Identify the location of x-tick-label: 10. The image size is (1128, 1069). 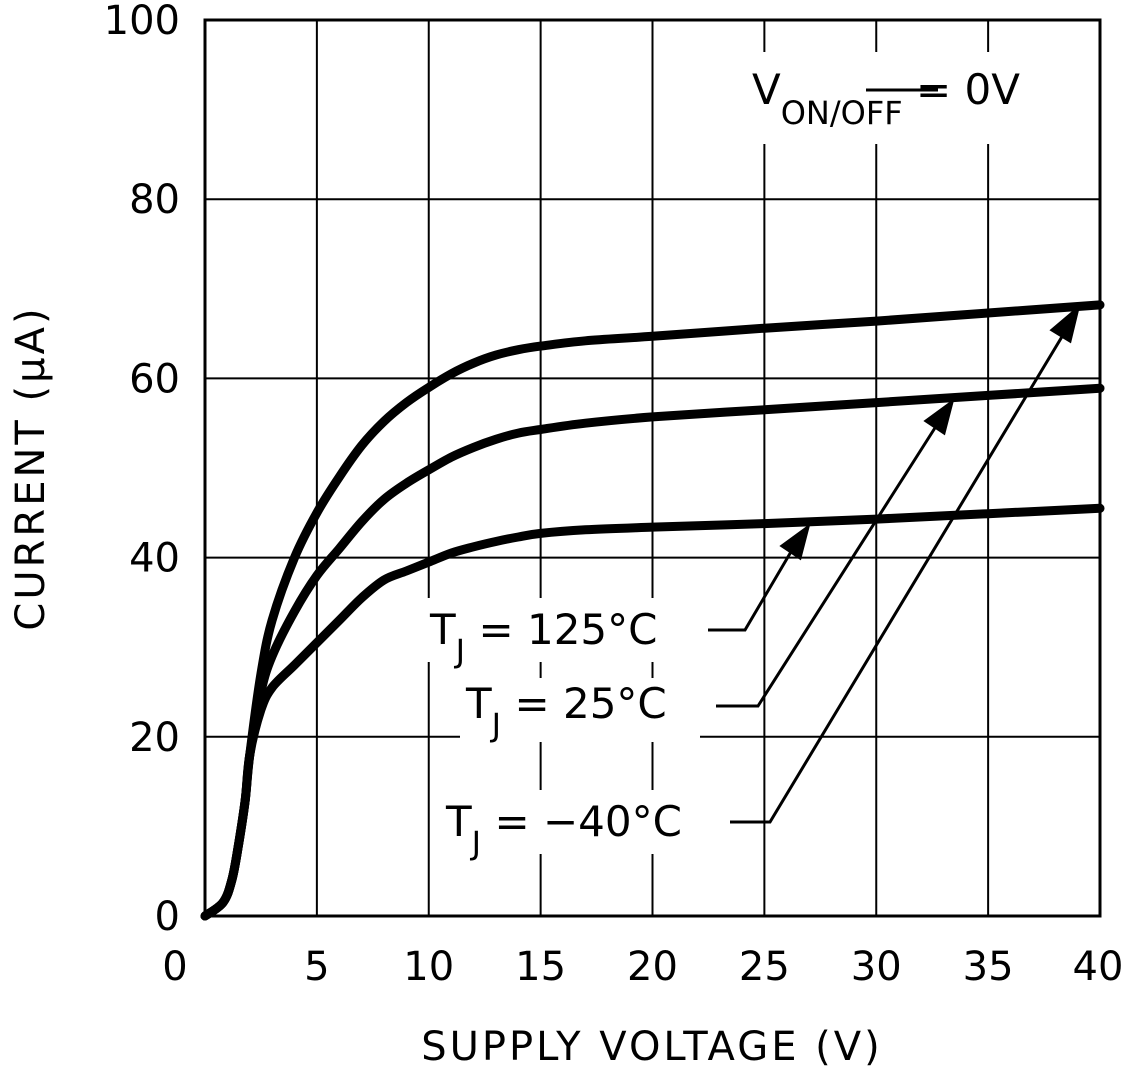
(428, 967).